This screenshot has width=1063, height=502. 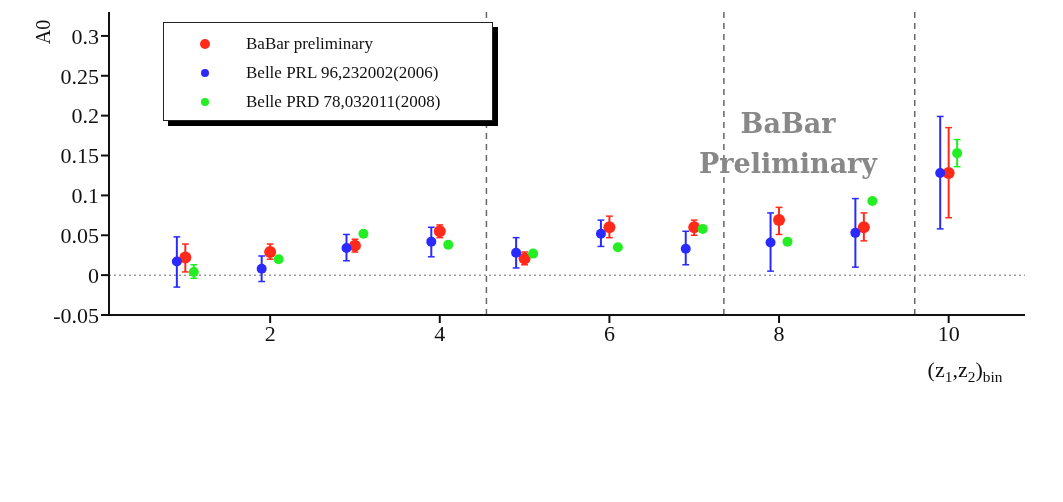 What do you see at coordinates (965, 371) in the screenshot?
I see `x-axis-title: (z$_{1}$,z$_{2}$)$_{bin}$` at bounding box center [965, 371].